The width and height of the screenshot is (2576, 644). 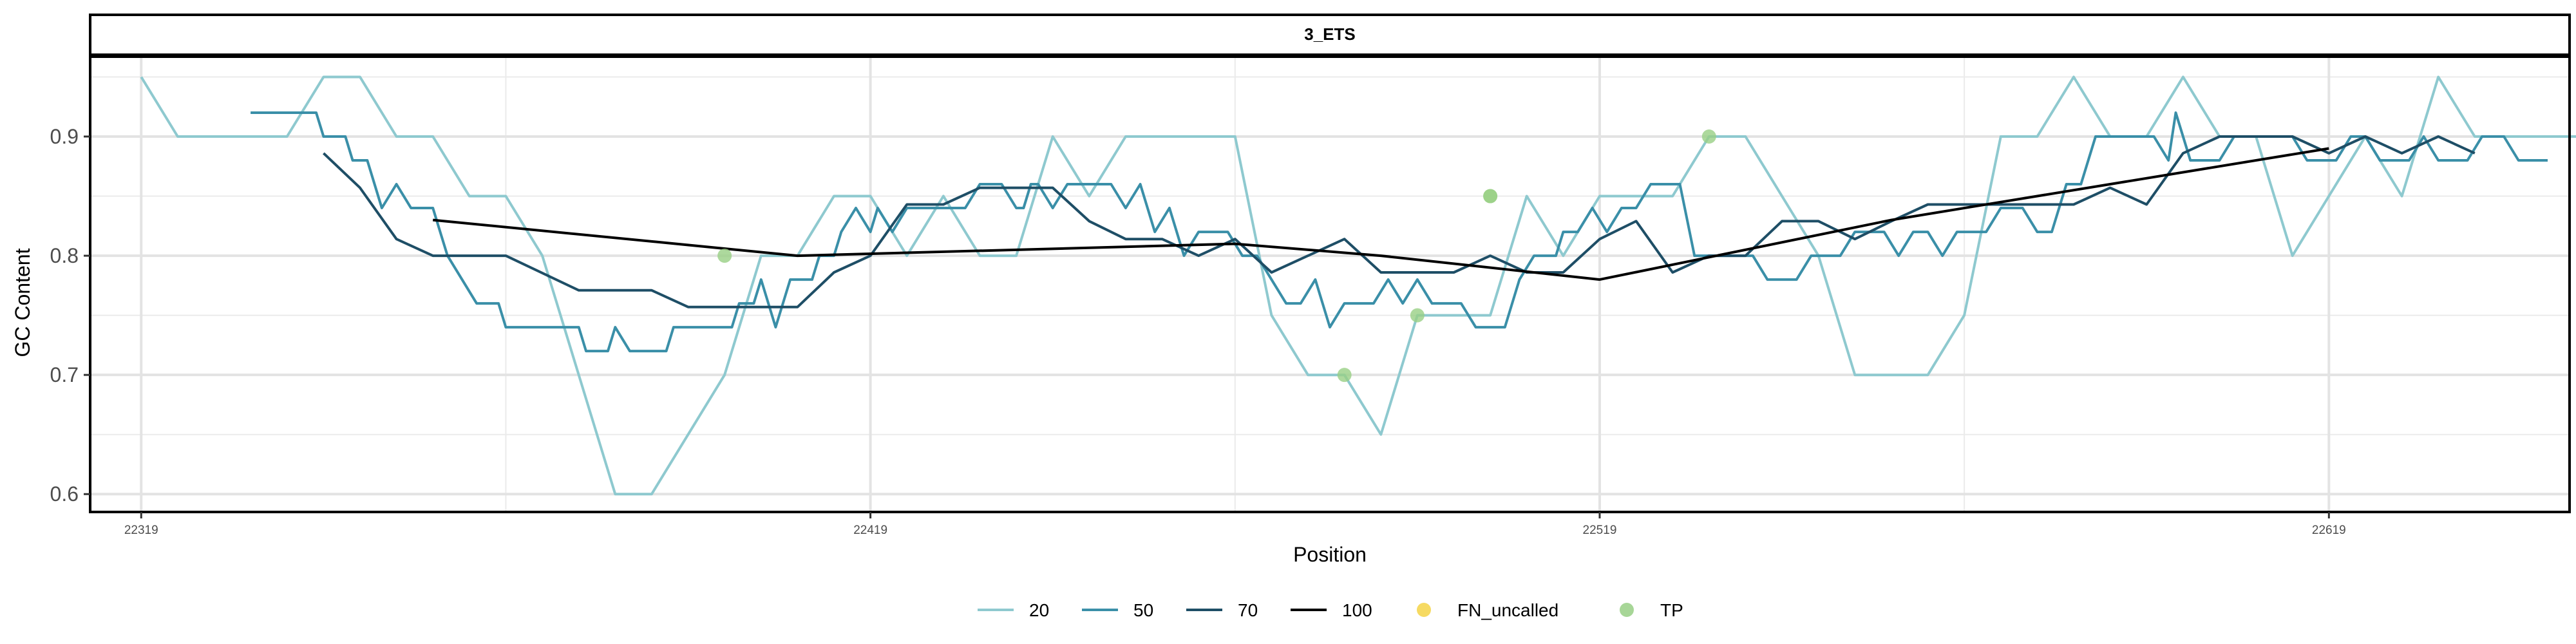 I want to click on legend-label: TP, so click(x=1671, y=610).